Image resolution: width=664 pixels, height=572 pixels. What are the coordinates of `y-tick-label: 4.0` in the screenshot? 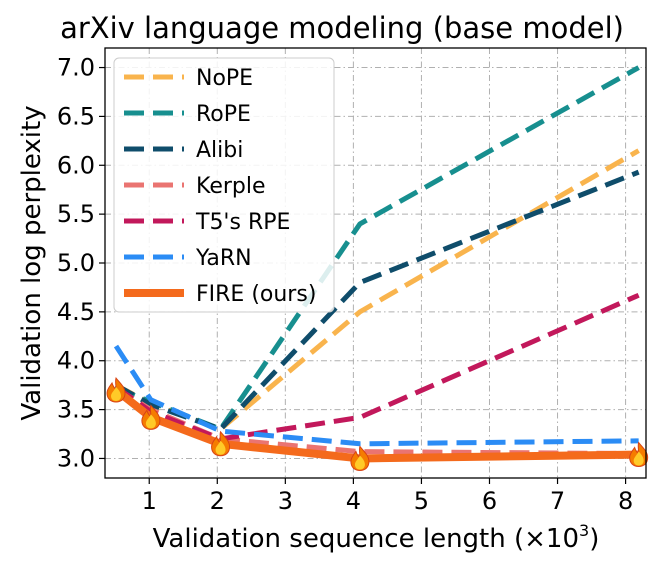 It's located at (76, 361).